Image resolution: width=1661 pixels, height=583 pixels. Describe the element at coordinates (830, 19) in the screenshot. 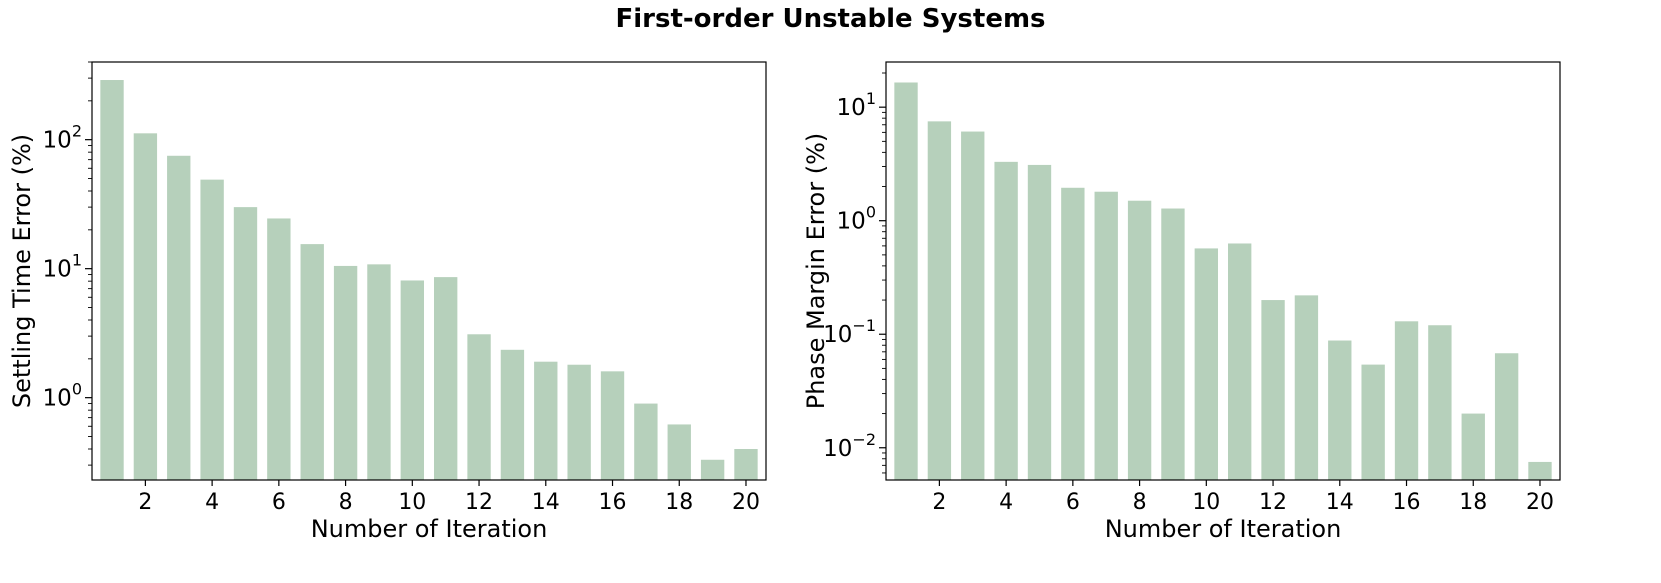

I see `figure-title: First-order Unstable Systems` at that location.